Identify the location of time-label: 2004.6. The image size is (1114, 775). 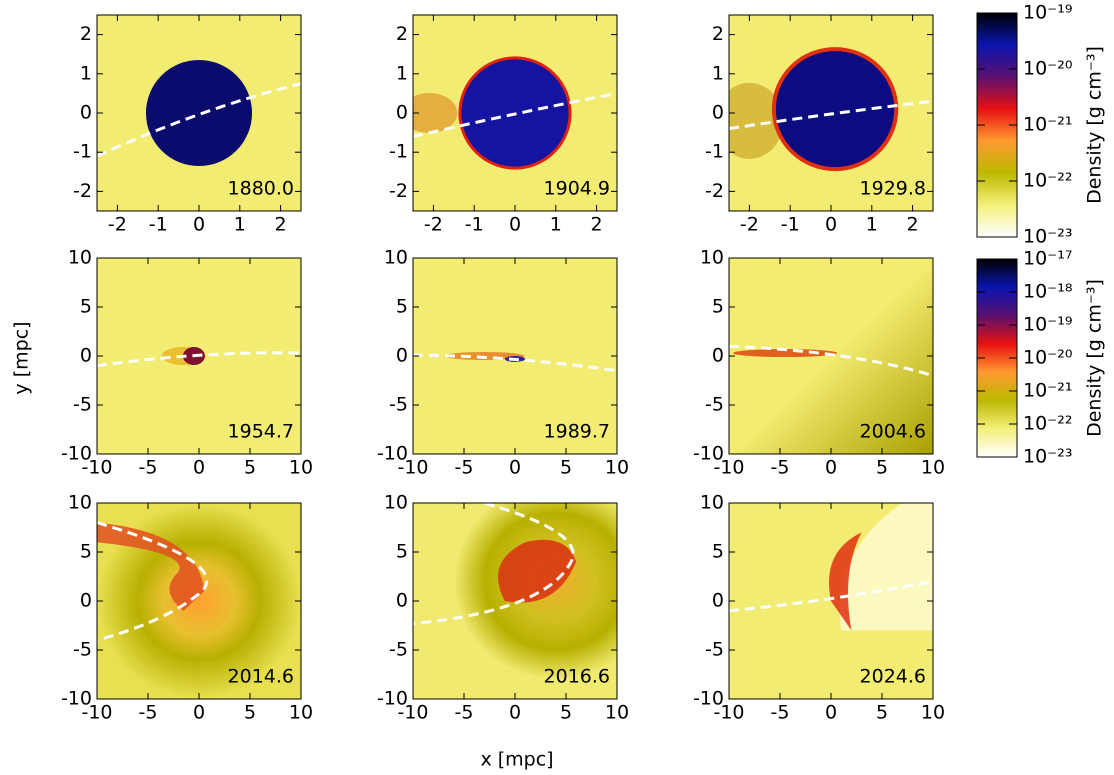
(893, 432).